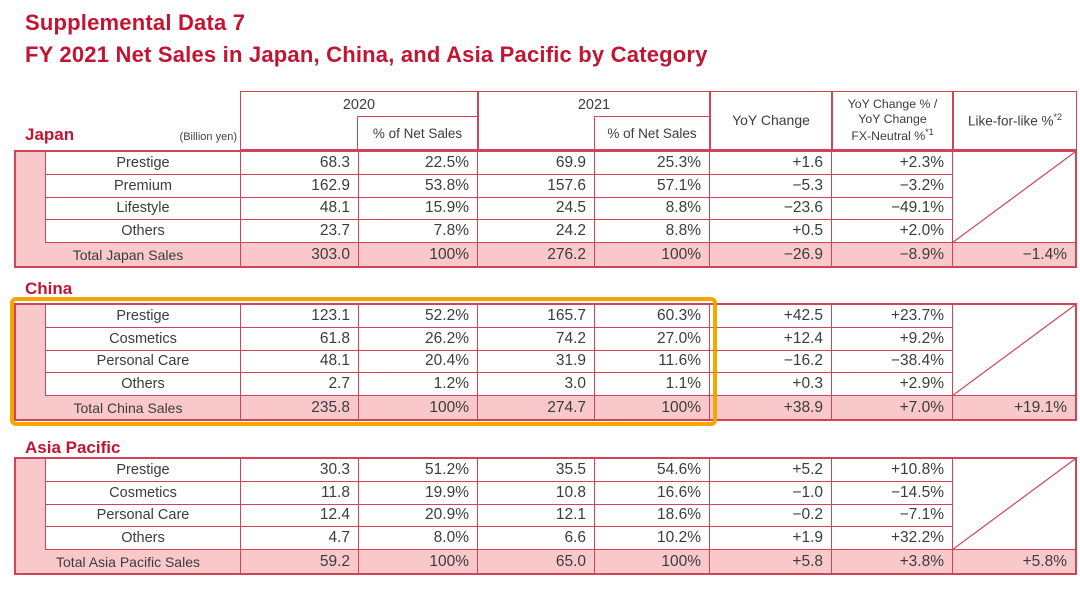  What do you see at coordinates (651, 132) in the screenshot?
I see `header-2021-pct-net-sales: % of Net Sales` at bounding box center [651, 132].